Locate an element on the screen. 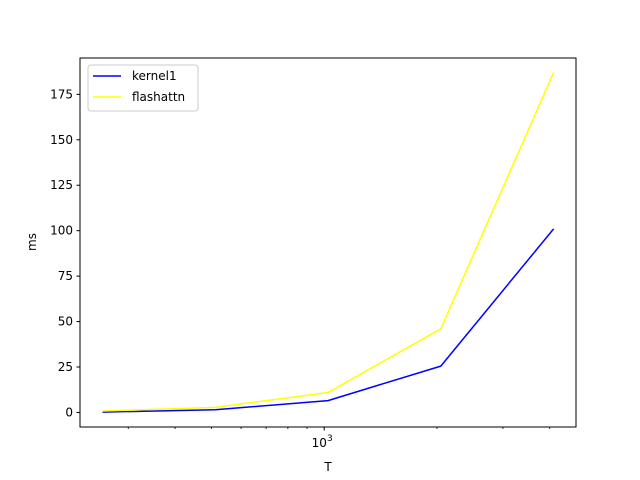  y-tick-label: 0 is located at coordinates (69, 412).